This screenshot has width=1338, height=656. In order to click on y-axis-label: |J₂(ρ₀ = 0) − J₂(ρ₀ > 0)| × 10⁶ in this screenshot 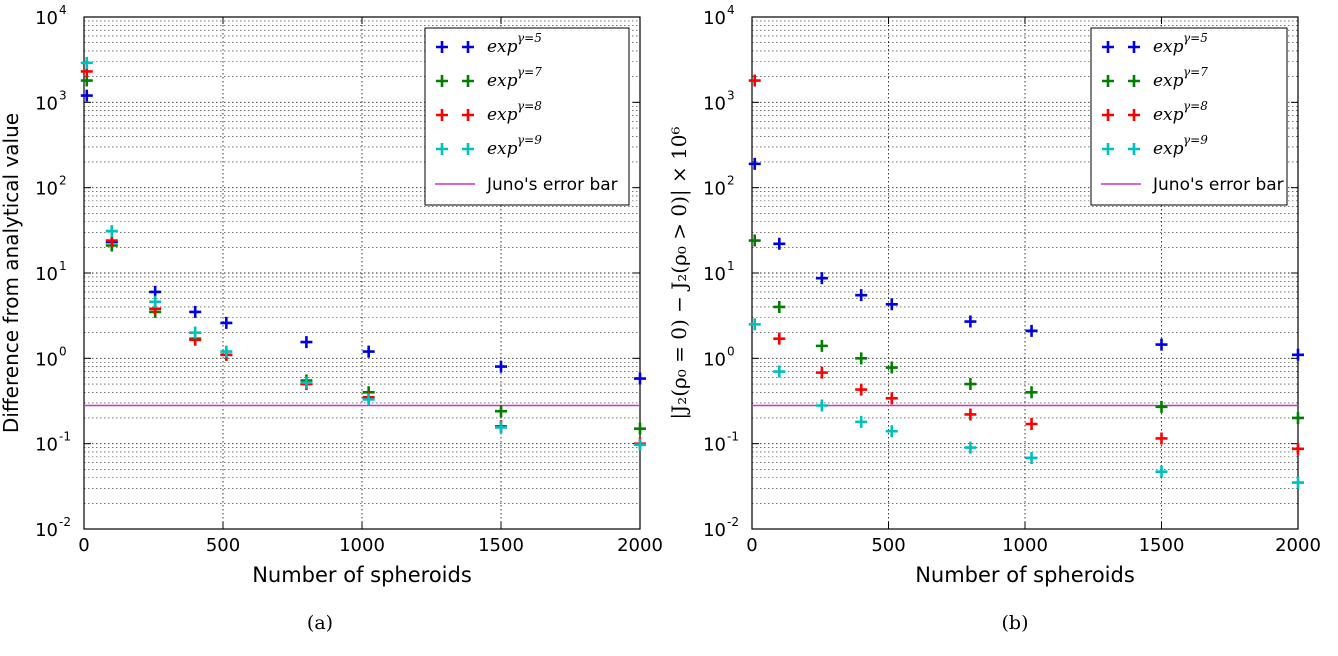, I will do `click(679, 272)`.